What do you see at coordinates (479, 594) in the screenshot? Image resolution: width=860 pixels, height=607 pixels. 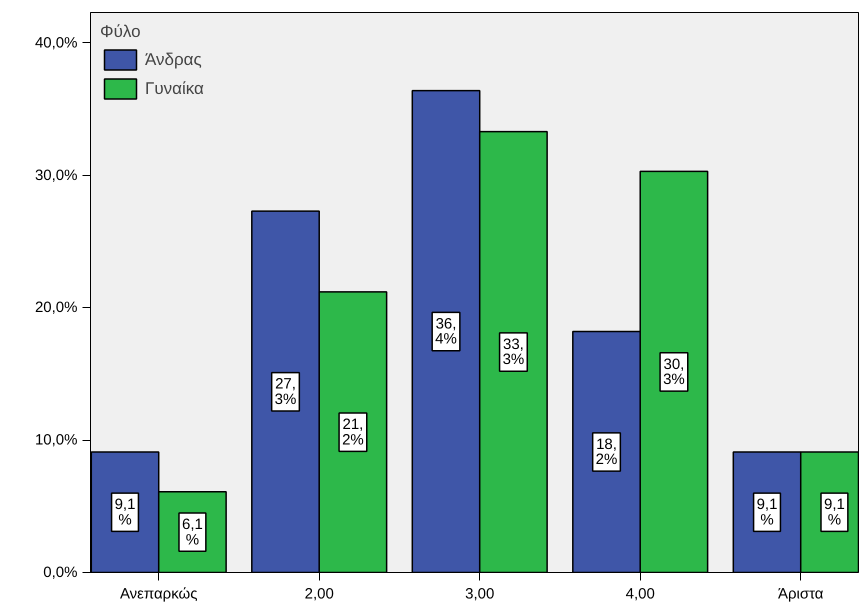 I see `x-tick-label: 3,00` at bounding box center [479, 594].